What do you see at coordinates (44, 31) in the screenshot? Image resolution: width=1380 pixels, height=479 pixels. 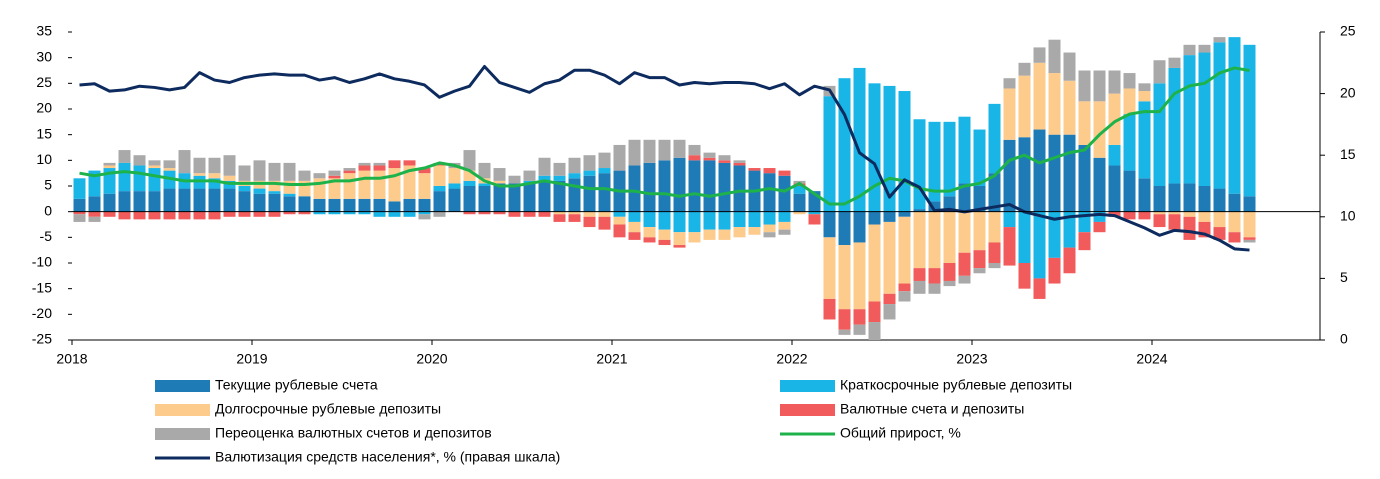 I see `y-tick-label: 35` at bounding box center [44, 31].